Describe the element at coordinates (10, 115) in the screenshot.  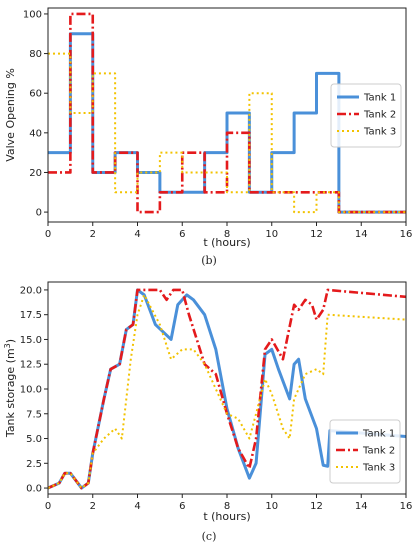
I see `y-axis-label: Valve Opening %` at that location.